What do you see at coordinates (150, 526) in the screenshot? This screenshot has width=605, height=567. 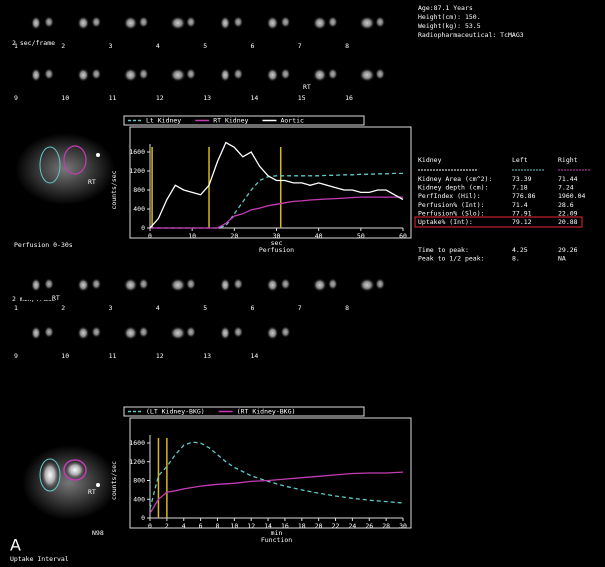 I see `x-tick-label: 0` at bounding box center [150, 526].